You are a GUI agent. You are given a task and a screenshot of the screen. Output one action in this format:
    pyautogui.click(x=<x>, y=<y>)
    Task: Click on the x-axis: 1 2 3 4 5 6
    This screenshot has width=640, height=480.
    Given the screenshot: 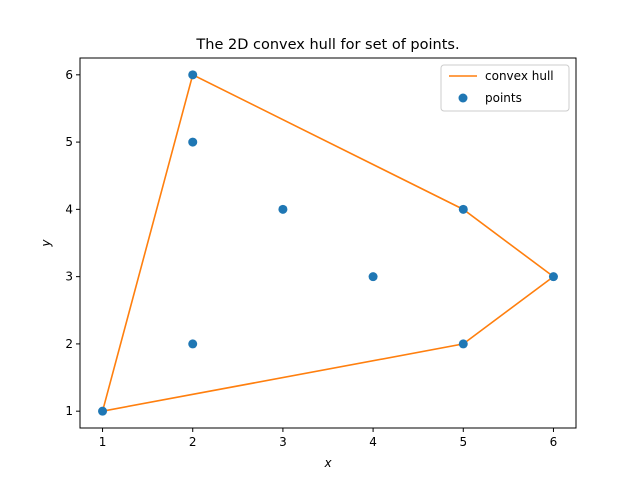 What is the action you would take?
    pyautogui.click(x=328, y=438)
    